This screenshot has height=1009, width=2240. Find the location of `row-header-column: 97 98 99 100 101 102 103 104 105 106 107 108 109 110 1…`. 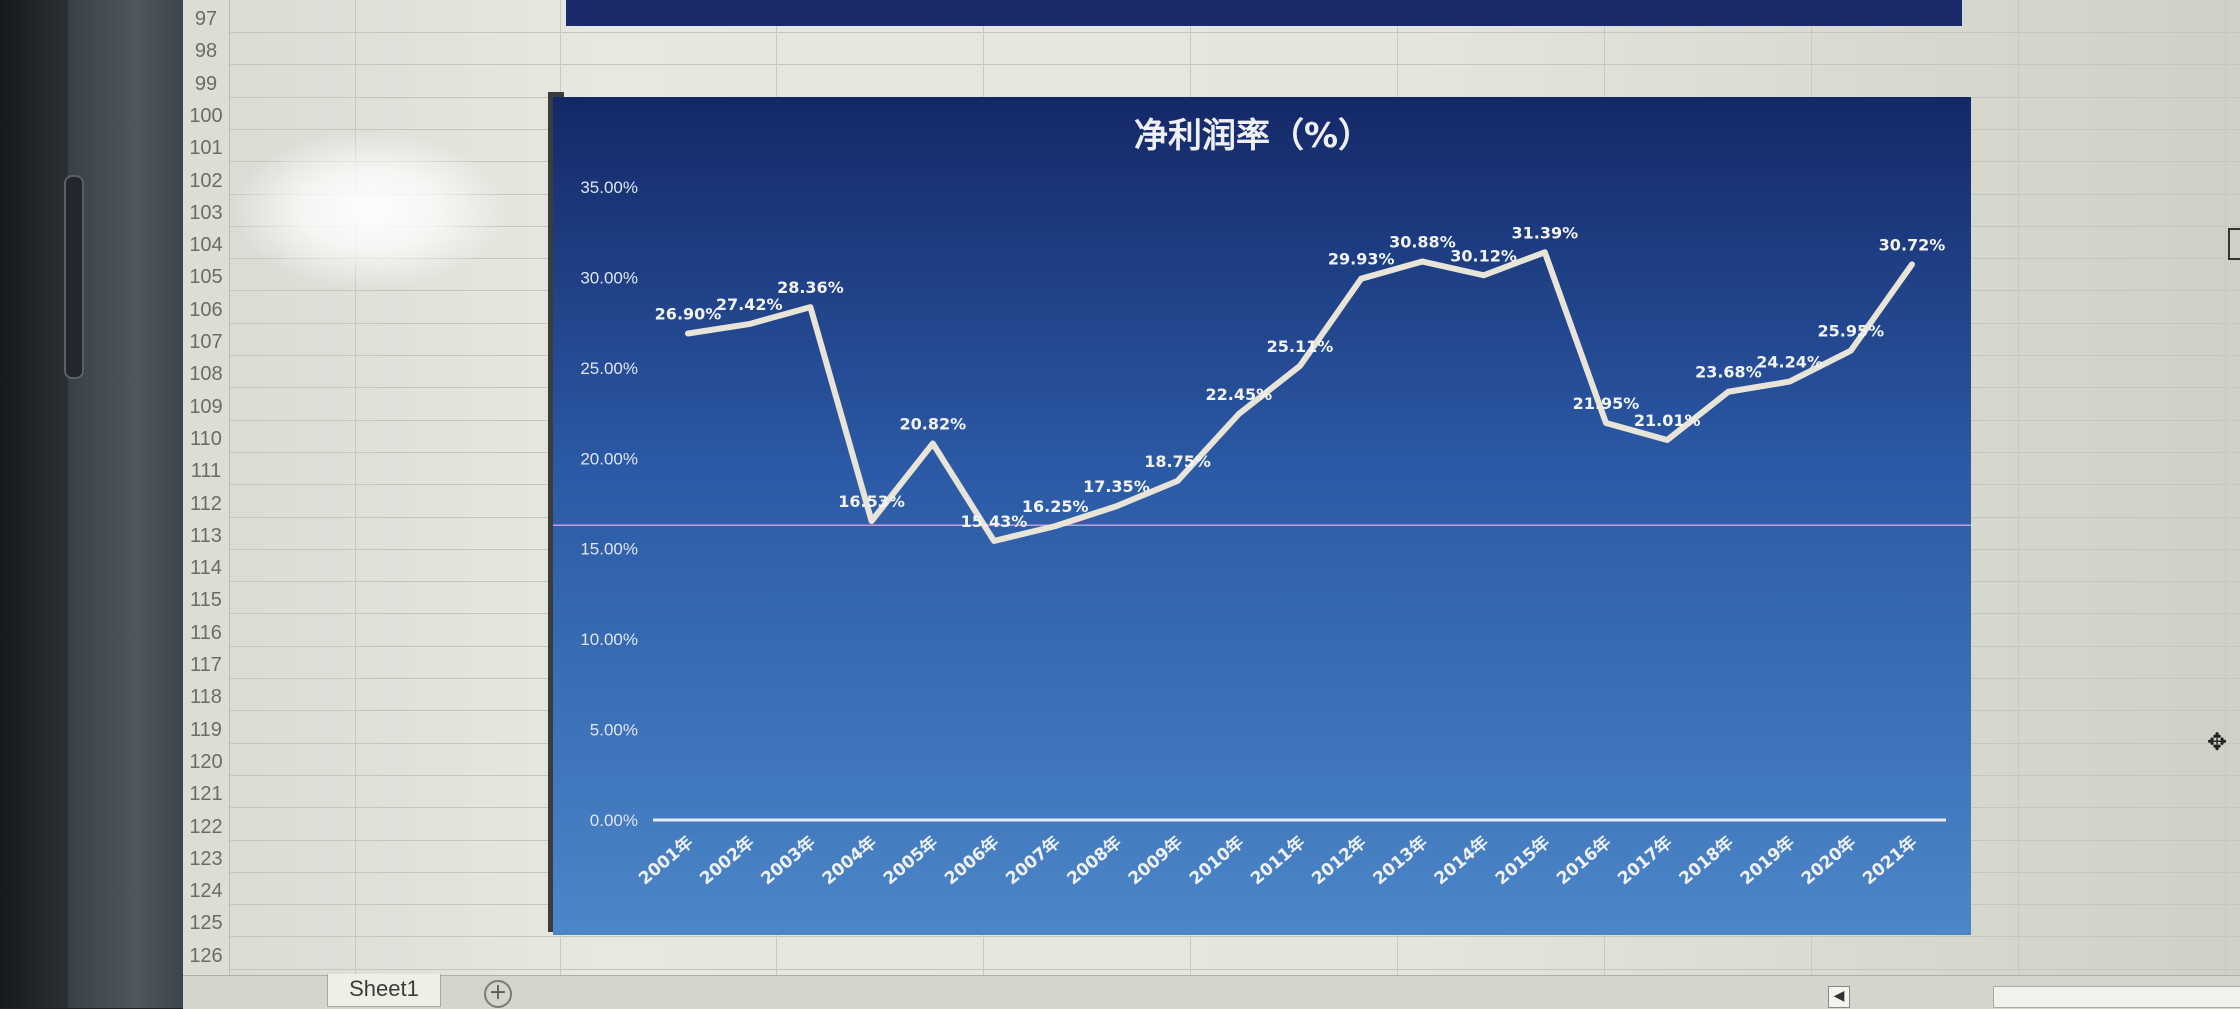

row-header-column: 97 98 99 100 101 102 103 104 105 106 107 108 109 110 1… is located at coordinates (206, 487).